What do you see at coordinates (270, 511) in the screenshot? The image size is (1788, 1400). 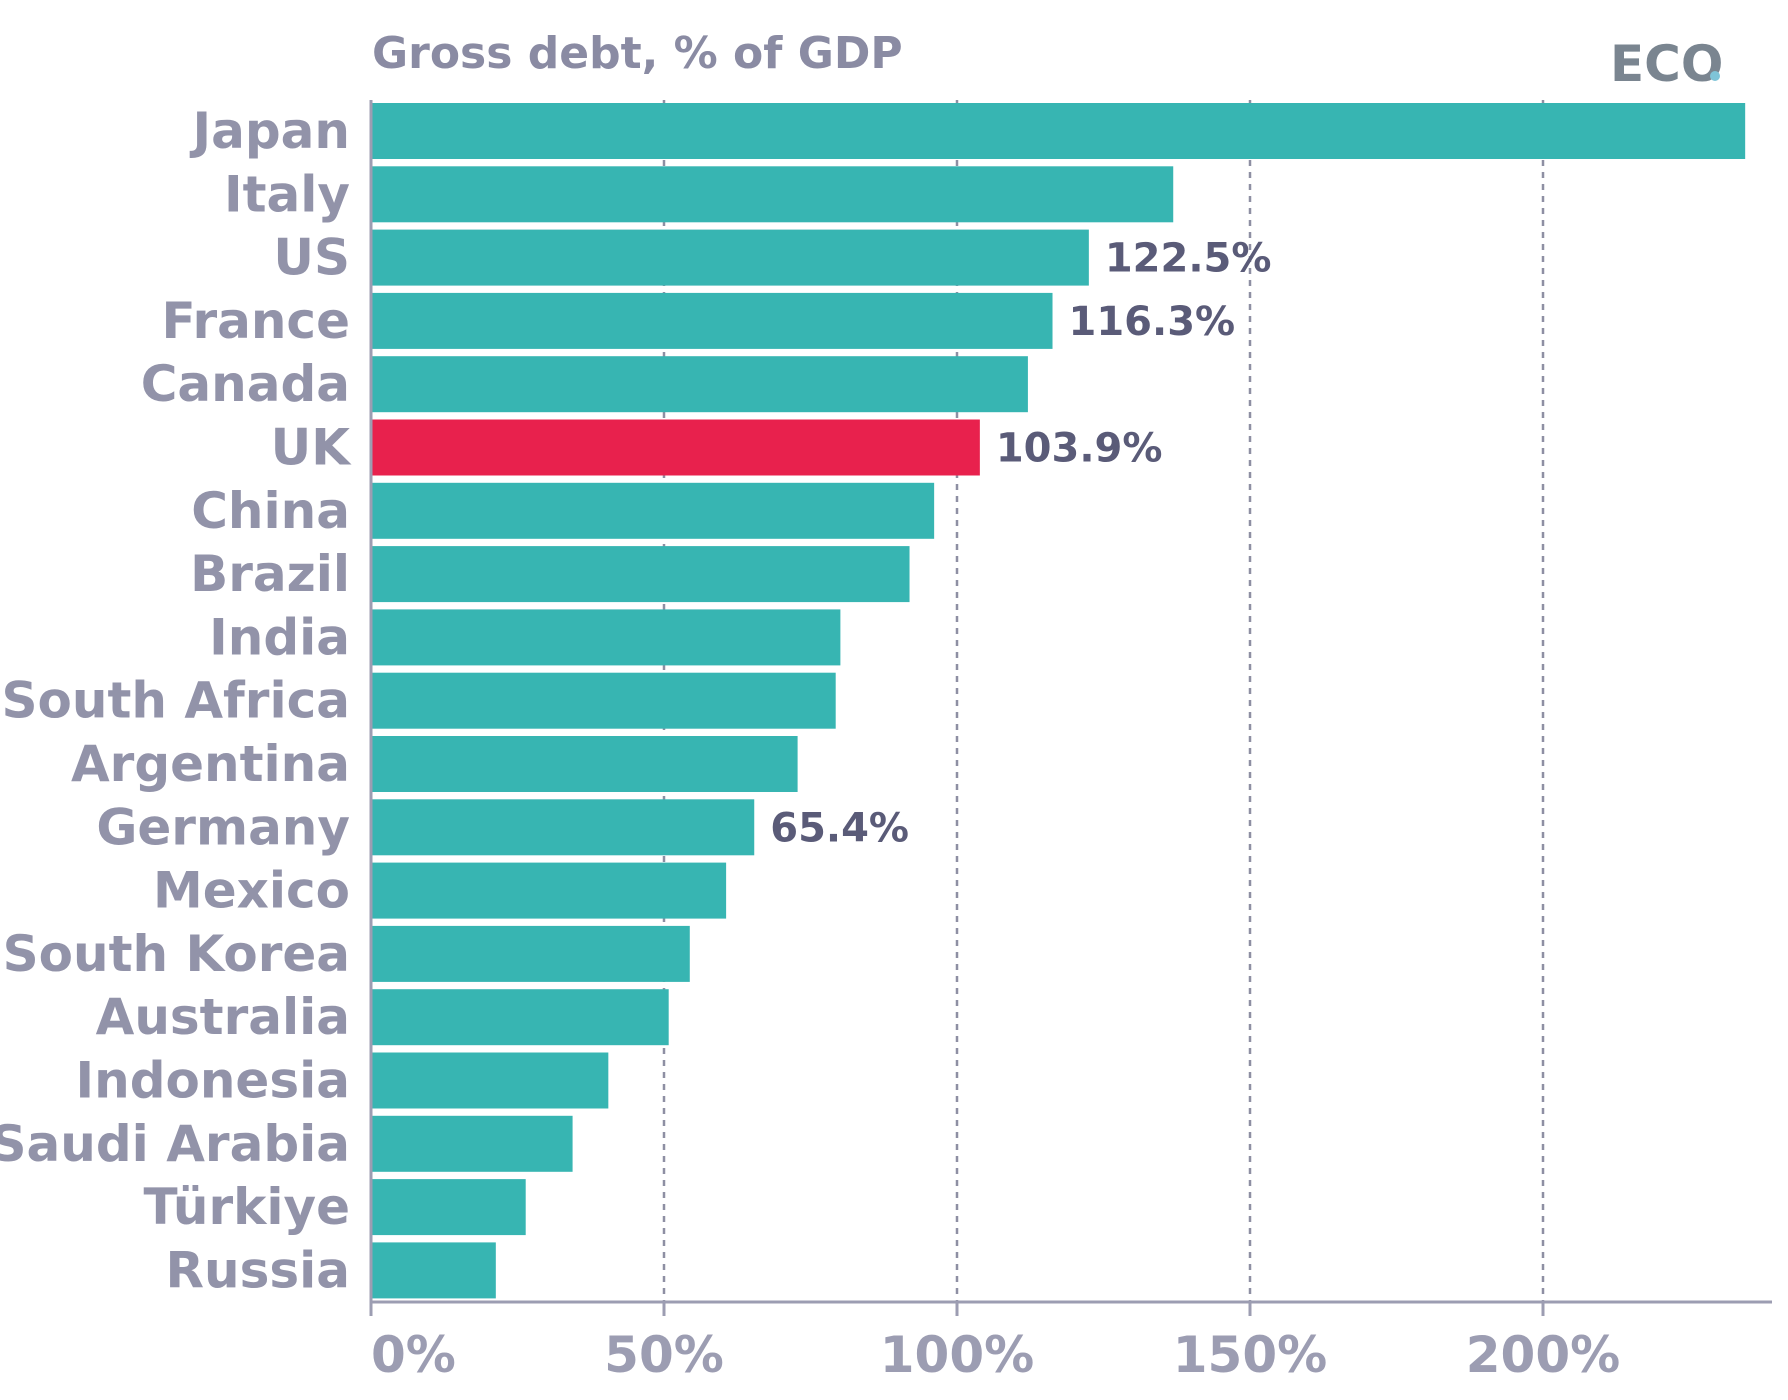 I see `category-label-china: China` at bounding box center [270, 511].